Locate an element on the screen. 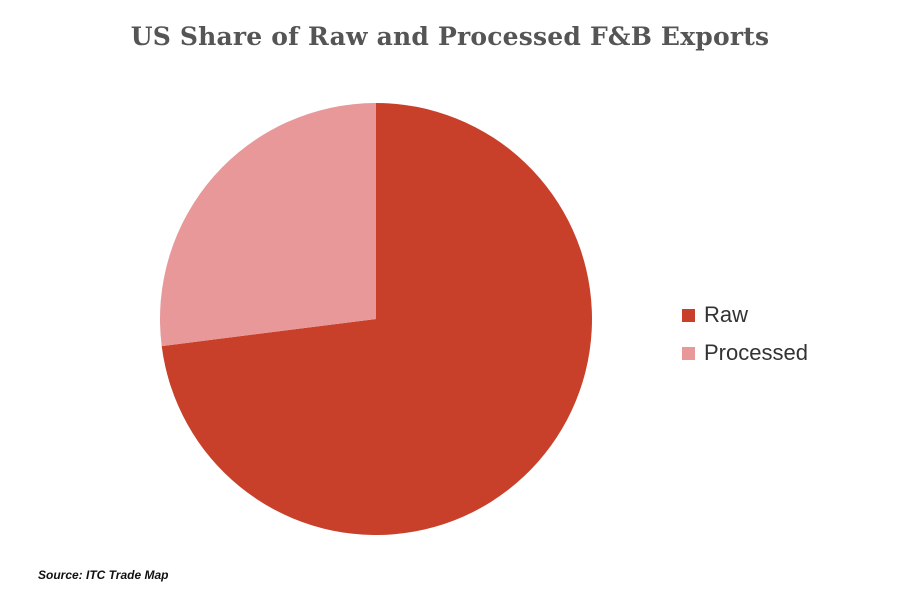 The height and width of the screenshot is (600, 900). legend-label-raw: Raw is located at coordinates (726, 314).